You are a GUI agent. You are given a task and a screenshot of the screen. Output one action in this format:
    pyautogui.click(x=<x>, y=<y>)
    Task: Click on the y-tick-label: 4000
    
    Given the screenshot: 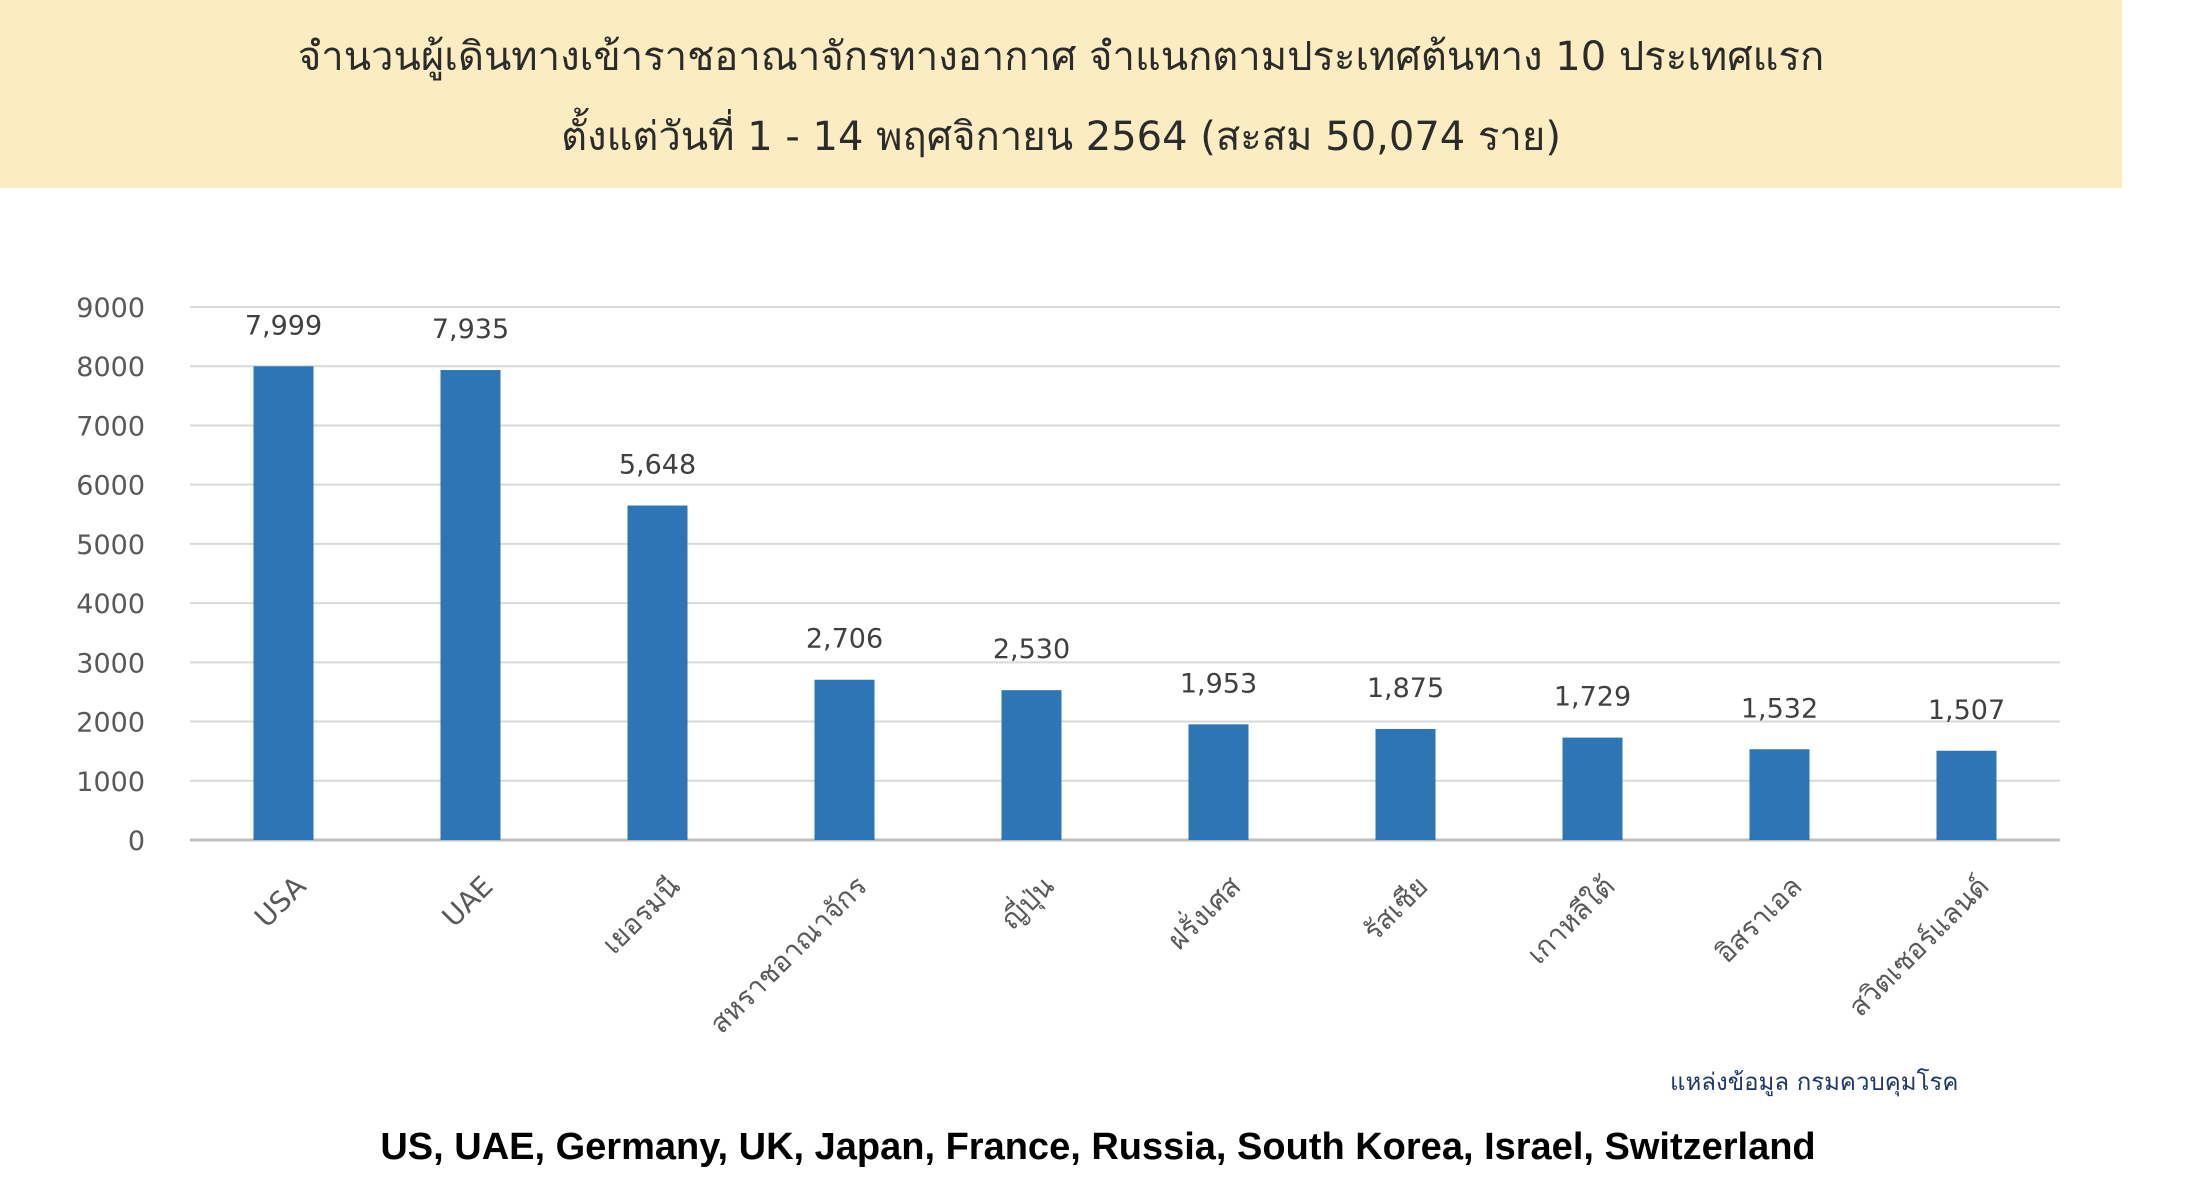 What is the action you would take?
    pyautogui.click(x=110, y=604)
    